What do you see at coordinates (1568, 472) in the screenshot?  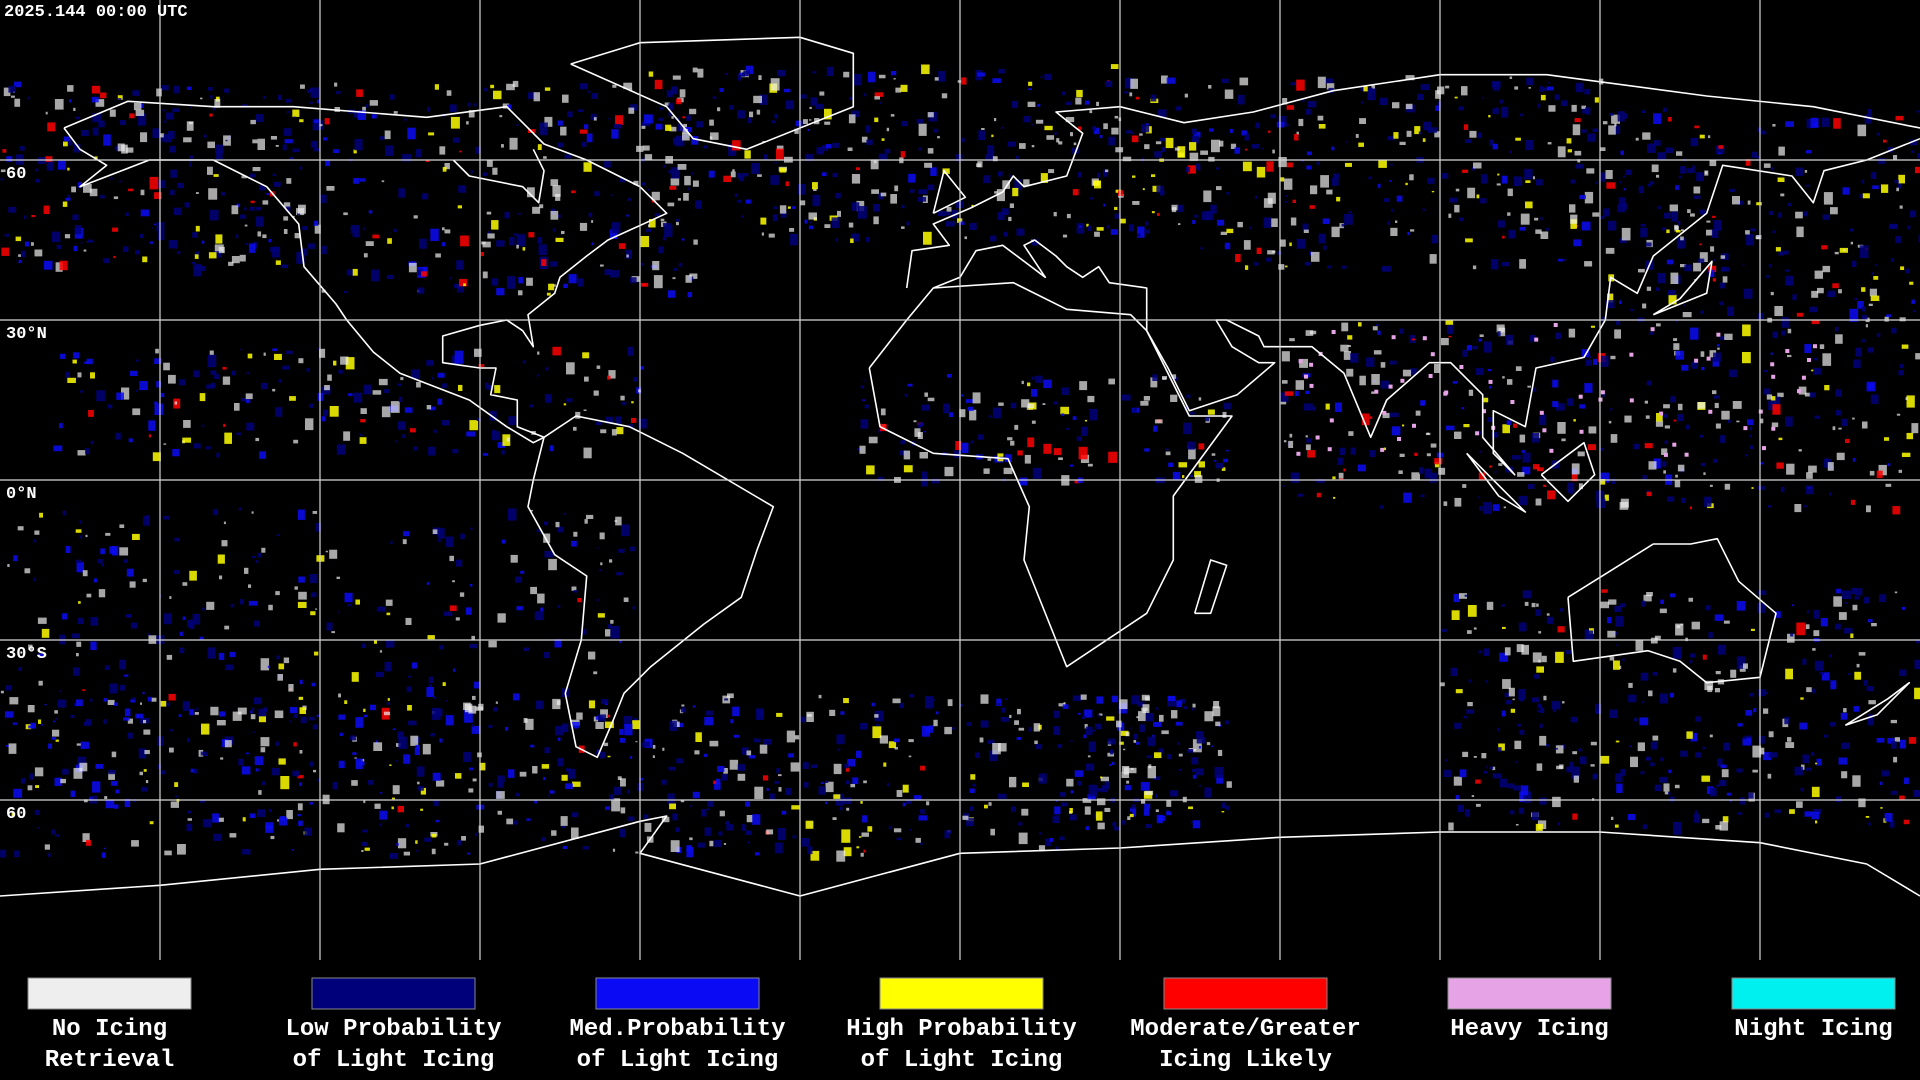 I see `coastline` at bounding box center [1568, 472].